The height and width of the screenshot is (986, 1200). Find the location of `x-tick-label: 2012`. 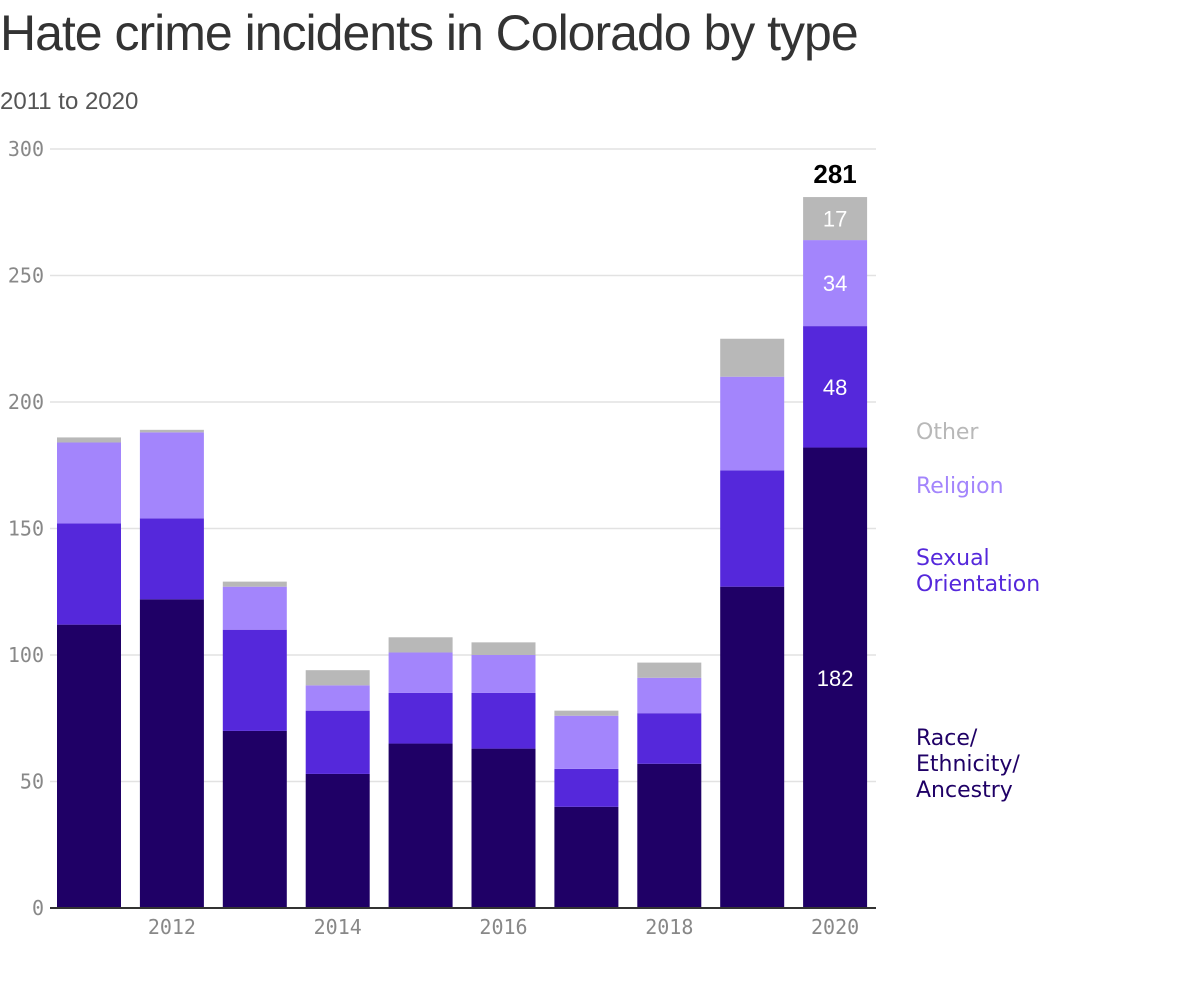

x-tick-label: 2012 is located at coordinates (172, 927).